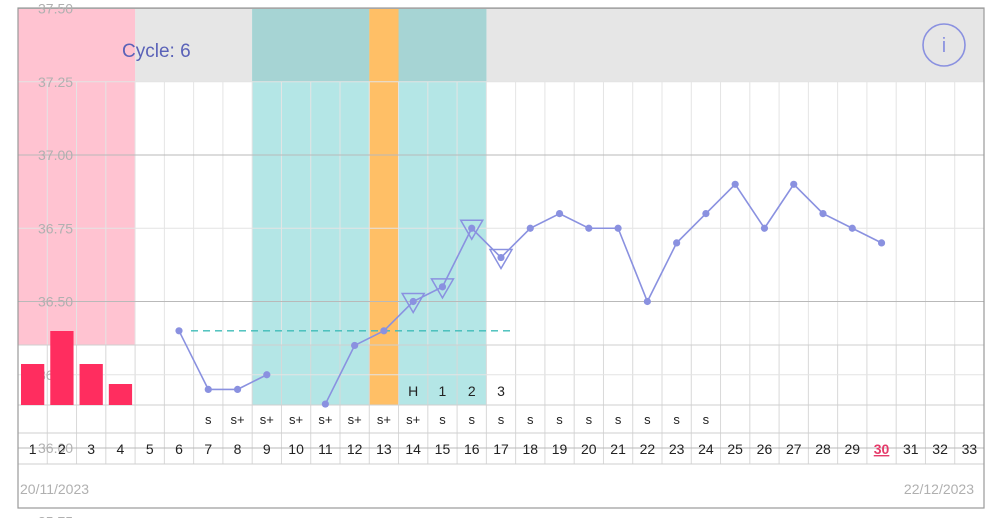 This screenshot has width=1000, height=518. What do you see at coordinates (618, 419) in the screenshot?
I see `mucus-label-day-21: s` at bounding box center [618, 419].